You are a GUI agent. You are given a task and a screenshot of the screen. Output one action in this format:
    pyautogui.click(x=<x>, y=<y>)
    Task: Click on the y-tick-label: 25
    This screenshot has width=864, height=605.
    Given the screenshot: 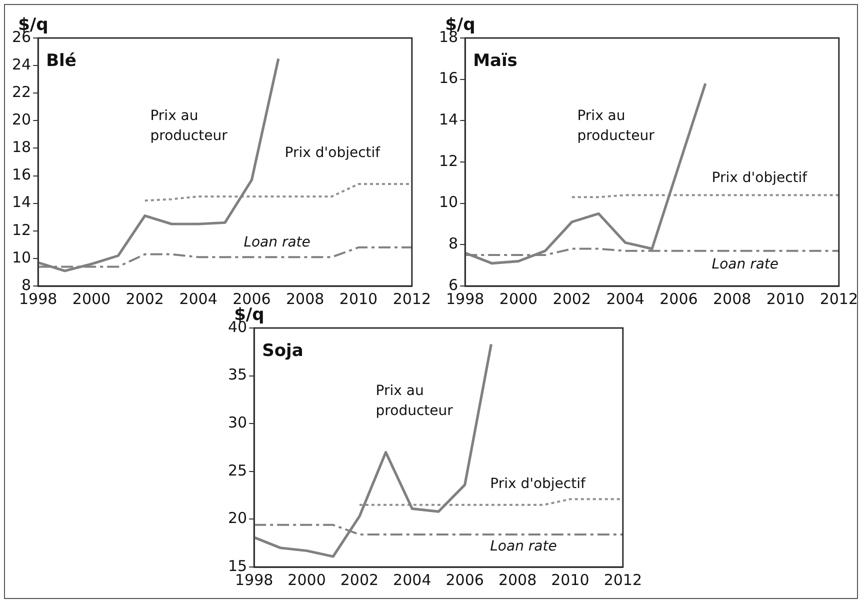 What is the action you would take?
    pyautogui.click(x=238, y=470)
    